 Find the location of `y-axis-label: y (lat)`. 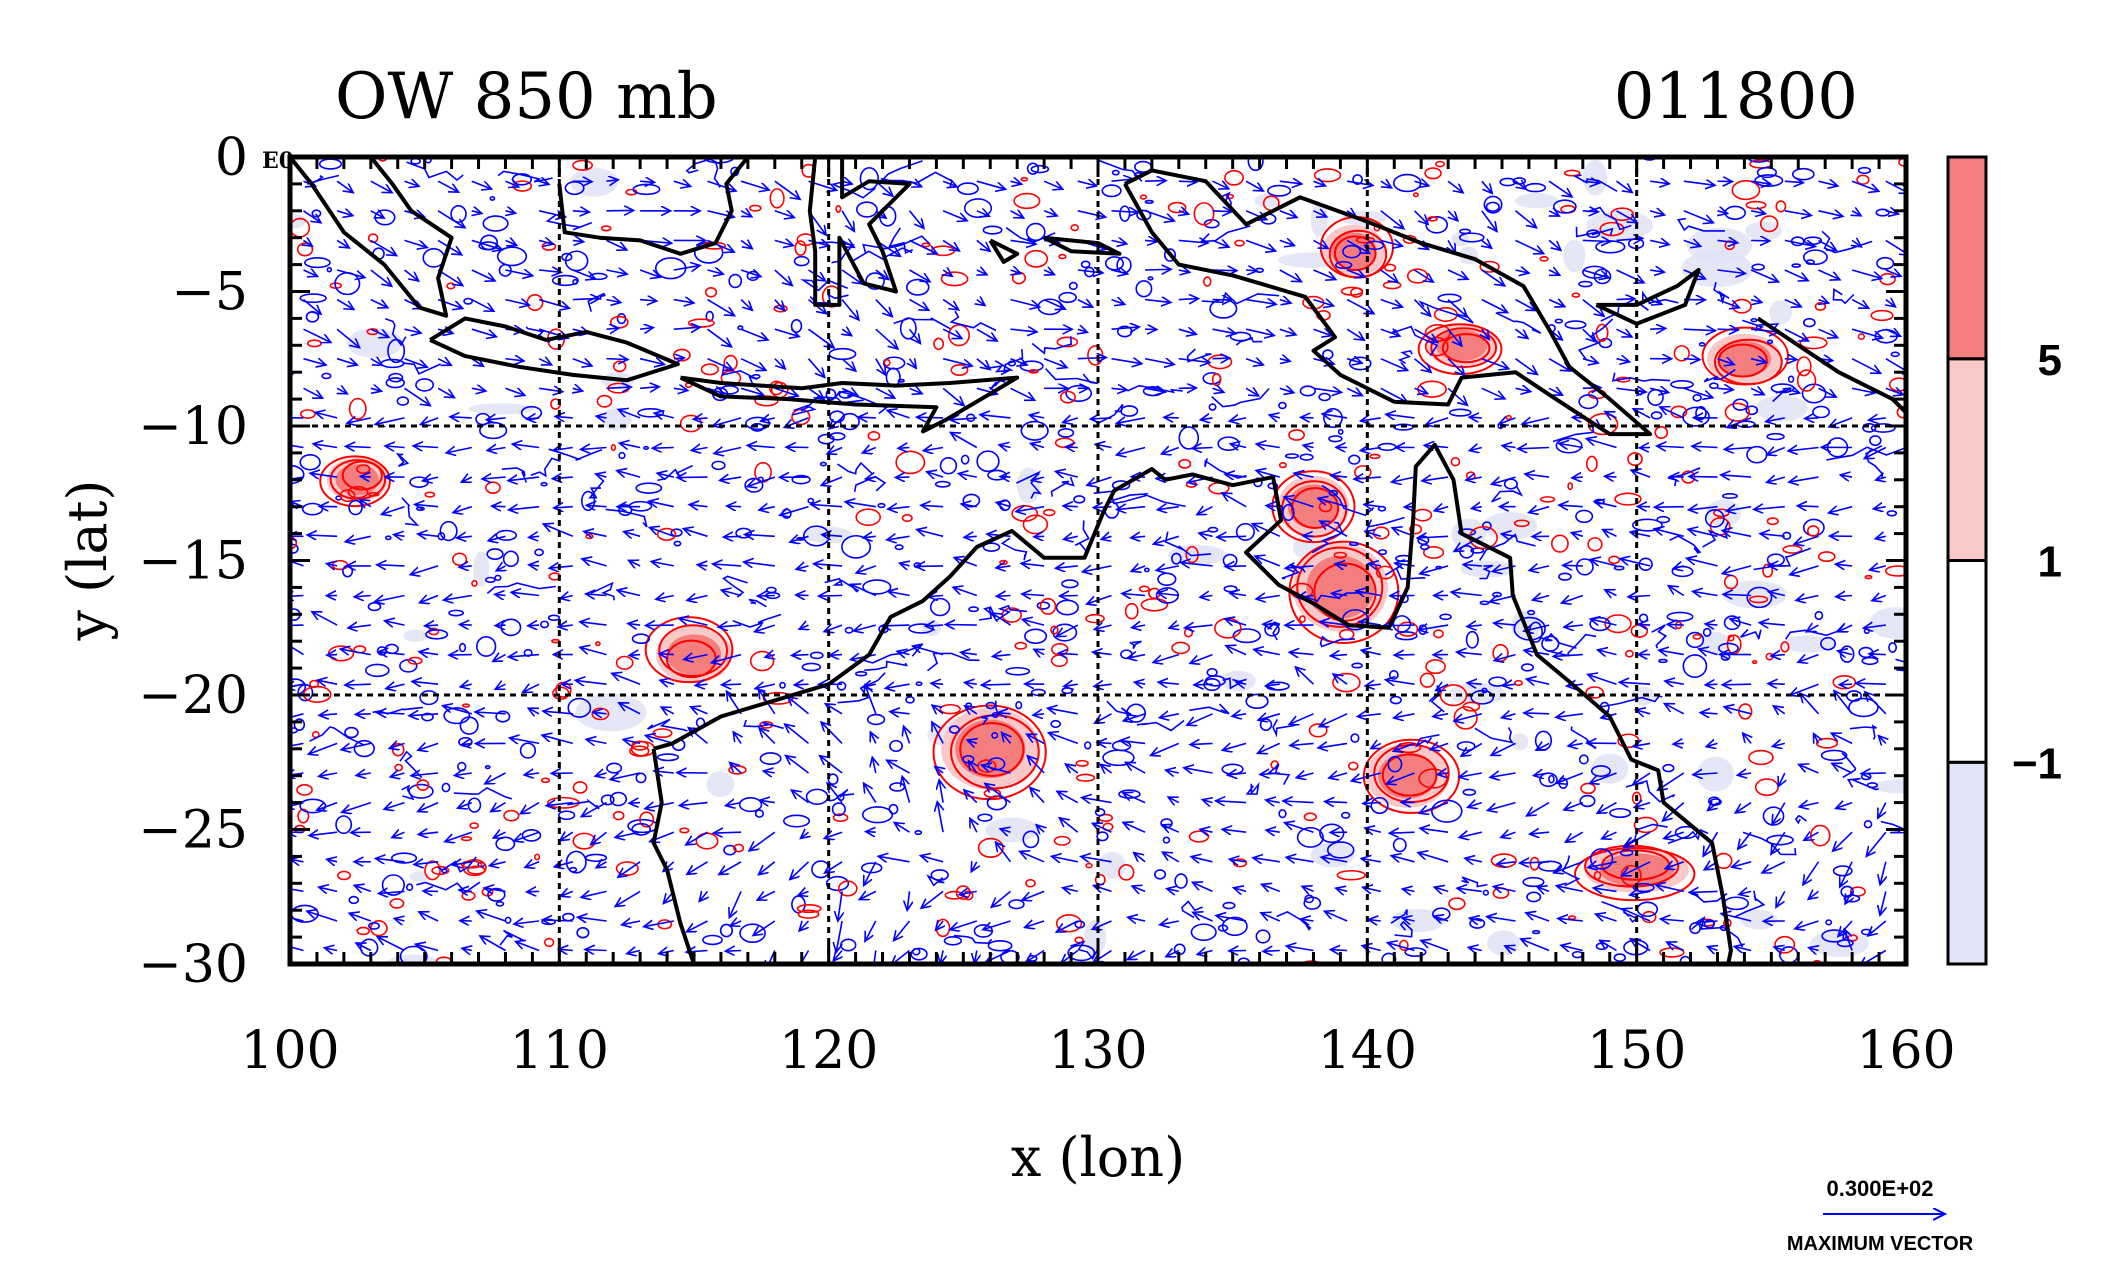

y-axis-label: y (lat) is located at coordinates (87, 561).